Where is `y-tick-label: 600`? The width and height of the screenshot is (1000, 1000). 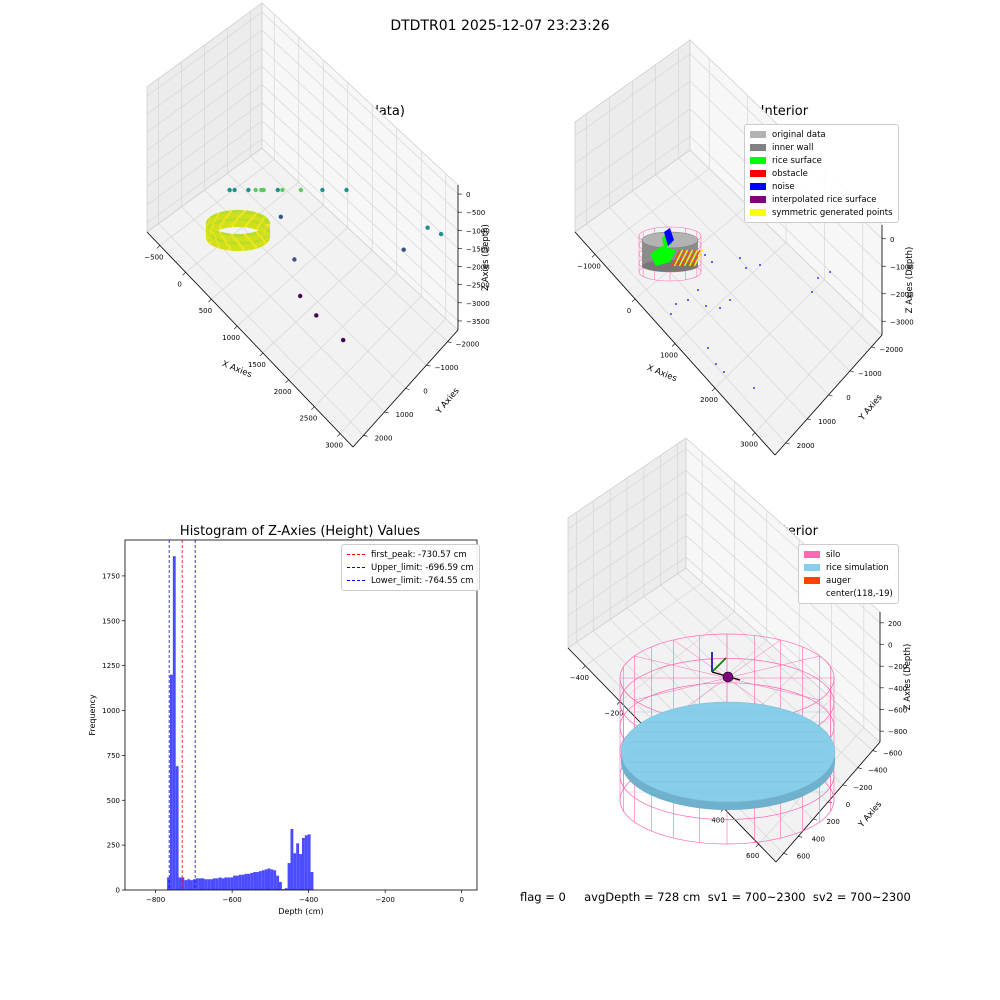 y-tick-label: 600 is located at coordinates (803, 856).